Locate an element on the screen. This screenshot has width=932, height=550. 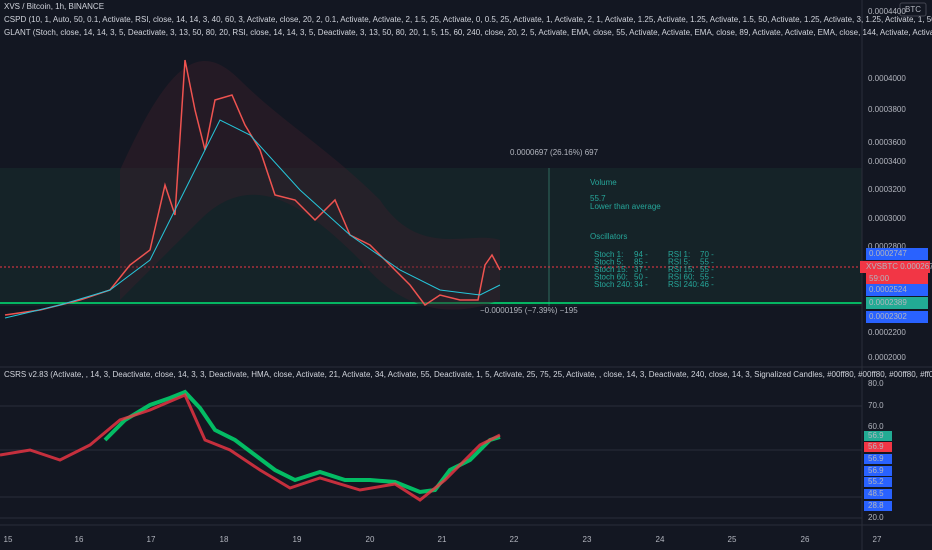
time-label: 26 is located at coordinates (805, 539).